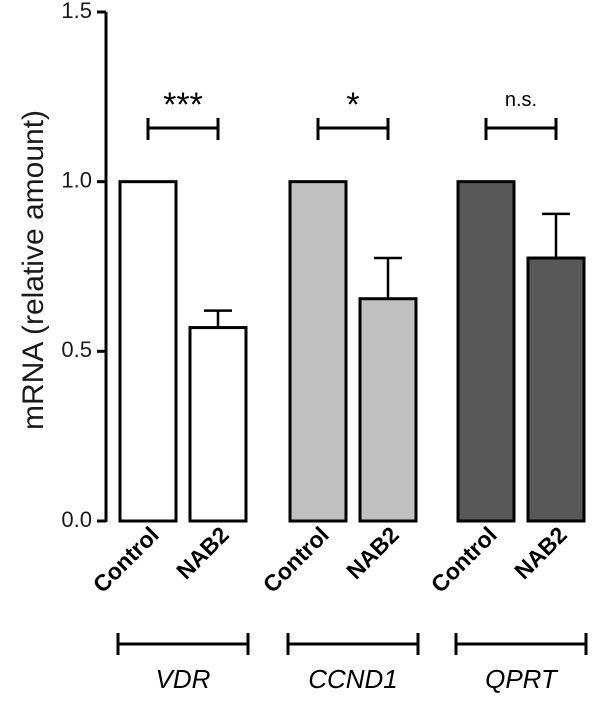  I want to click on vdr-significance: ***, so click(183, 105).